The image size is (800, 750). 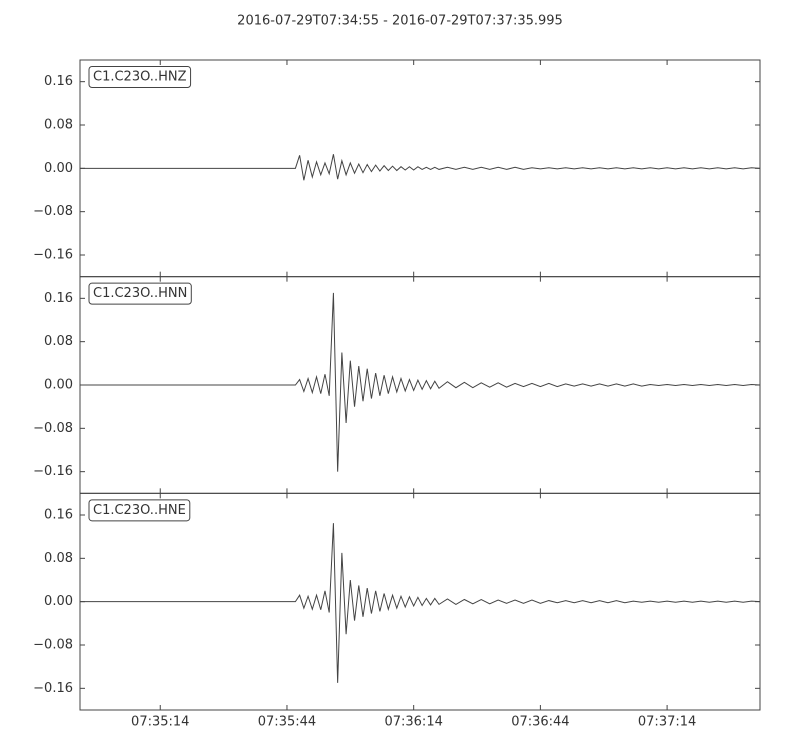 What do you see at coordinates (287, 722) in the screenshot?
I see `x-tick-label: 07:35:44` at bounding box center [287, 722].